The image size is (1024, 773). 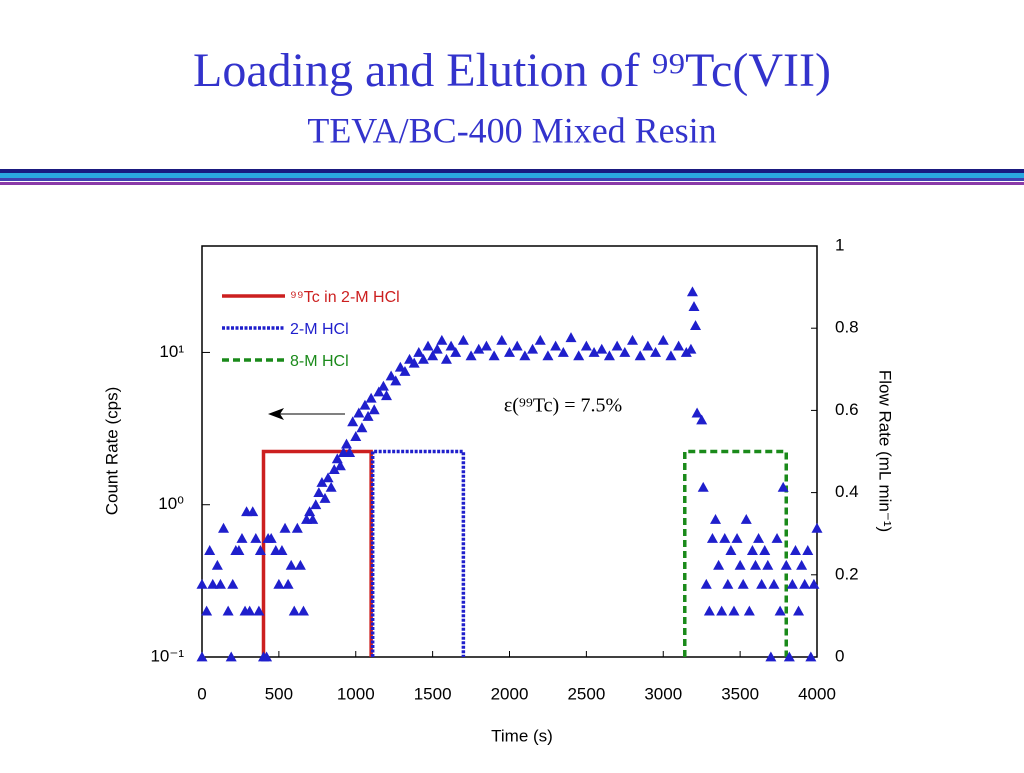 What do you see at coordinates (201, 693) in the screenshot?
I see `x-tick-label: 0` at bounding box center [201, 693].